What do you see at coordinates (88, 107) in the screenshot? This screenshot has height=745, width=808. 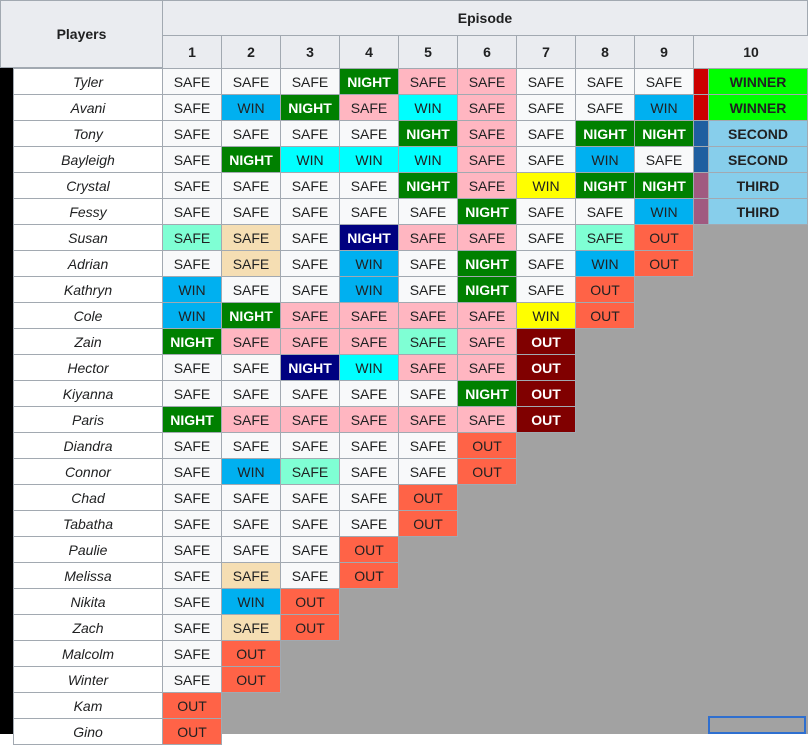 I see `player-name: Avani` at bounding box center [88, 107].